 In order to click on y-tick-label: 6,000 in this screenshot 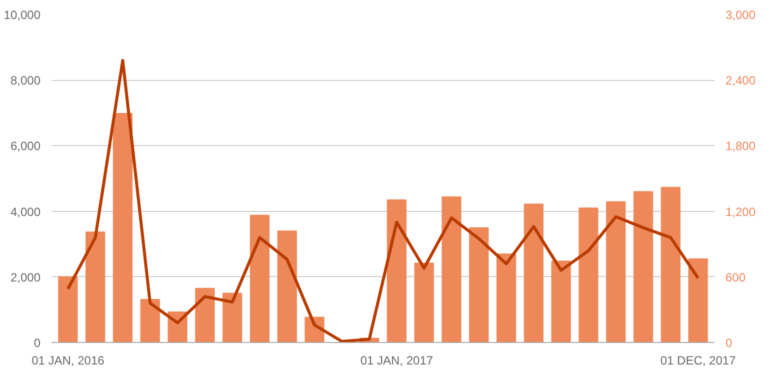, I will do `click(25, 146)`.